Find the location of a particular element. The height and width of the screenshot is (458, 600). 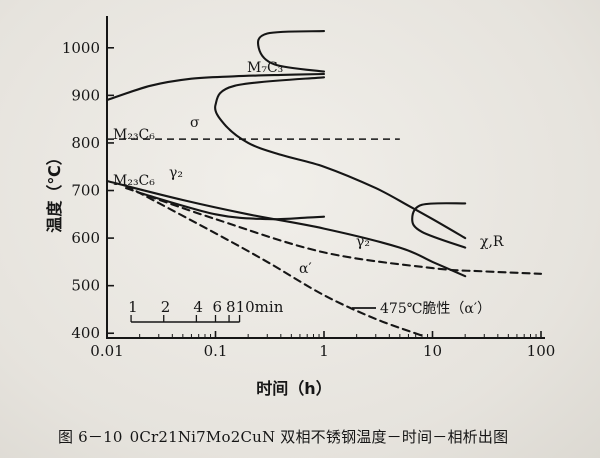

y-tick-label: 900 is located at coordinates (85, 95).